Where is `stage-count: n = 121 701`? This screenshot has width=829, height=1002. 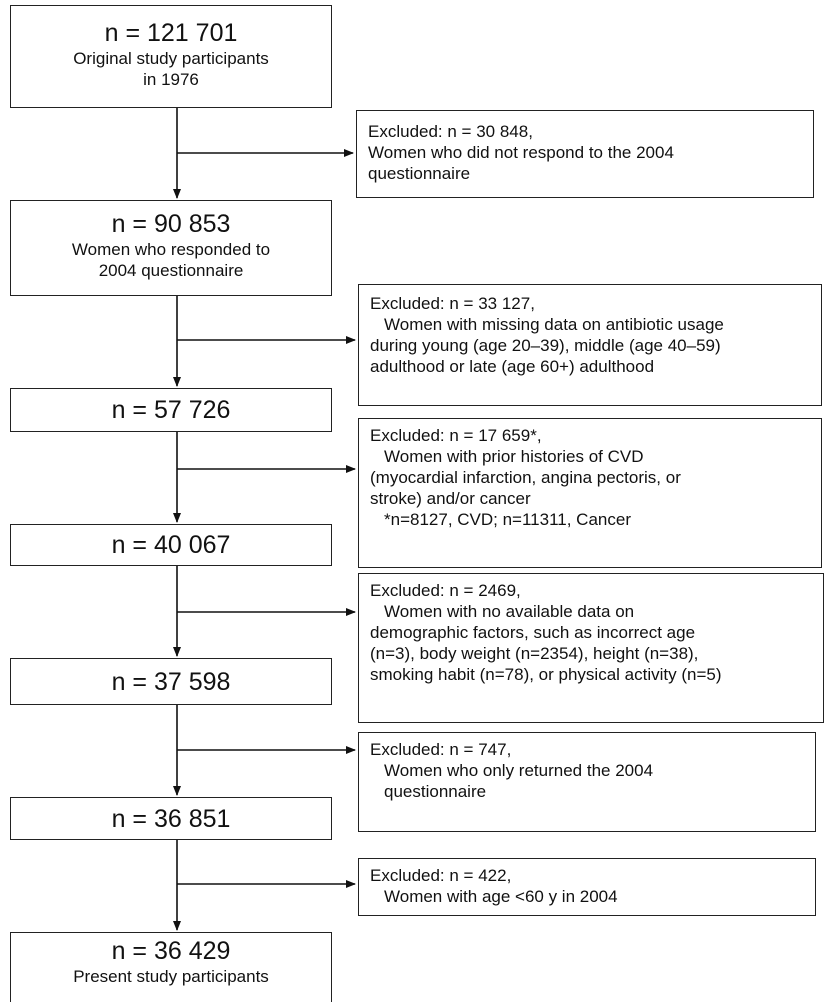
stage-count: n = 121 701 is located at coordinates (171, 33).